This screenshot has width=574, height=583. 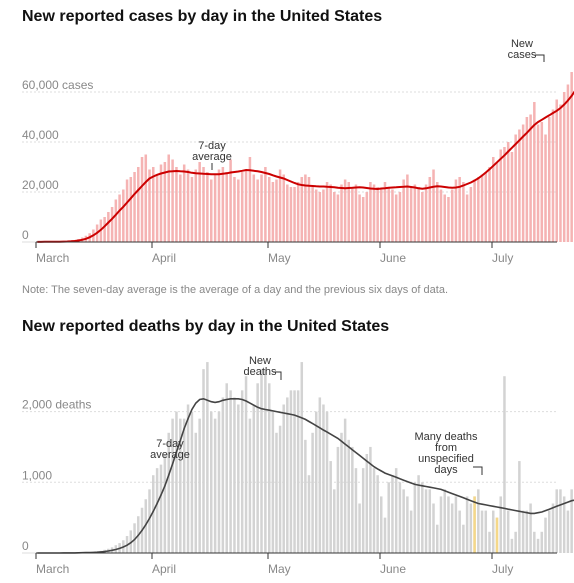 What do you see at coordinates (393, 258) in the screenshot?
I see `x-tick-label: June` at bounding box center [393, 258].